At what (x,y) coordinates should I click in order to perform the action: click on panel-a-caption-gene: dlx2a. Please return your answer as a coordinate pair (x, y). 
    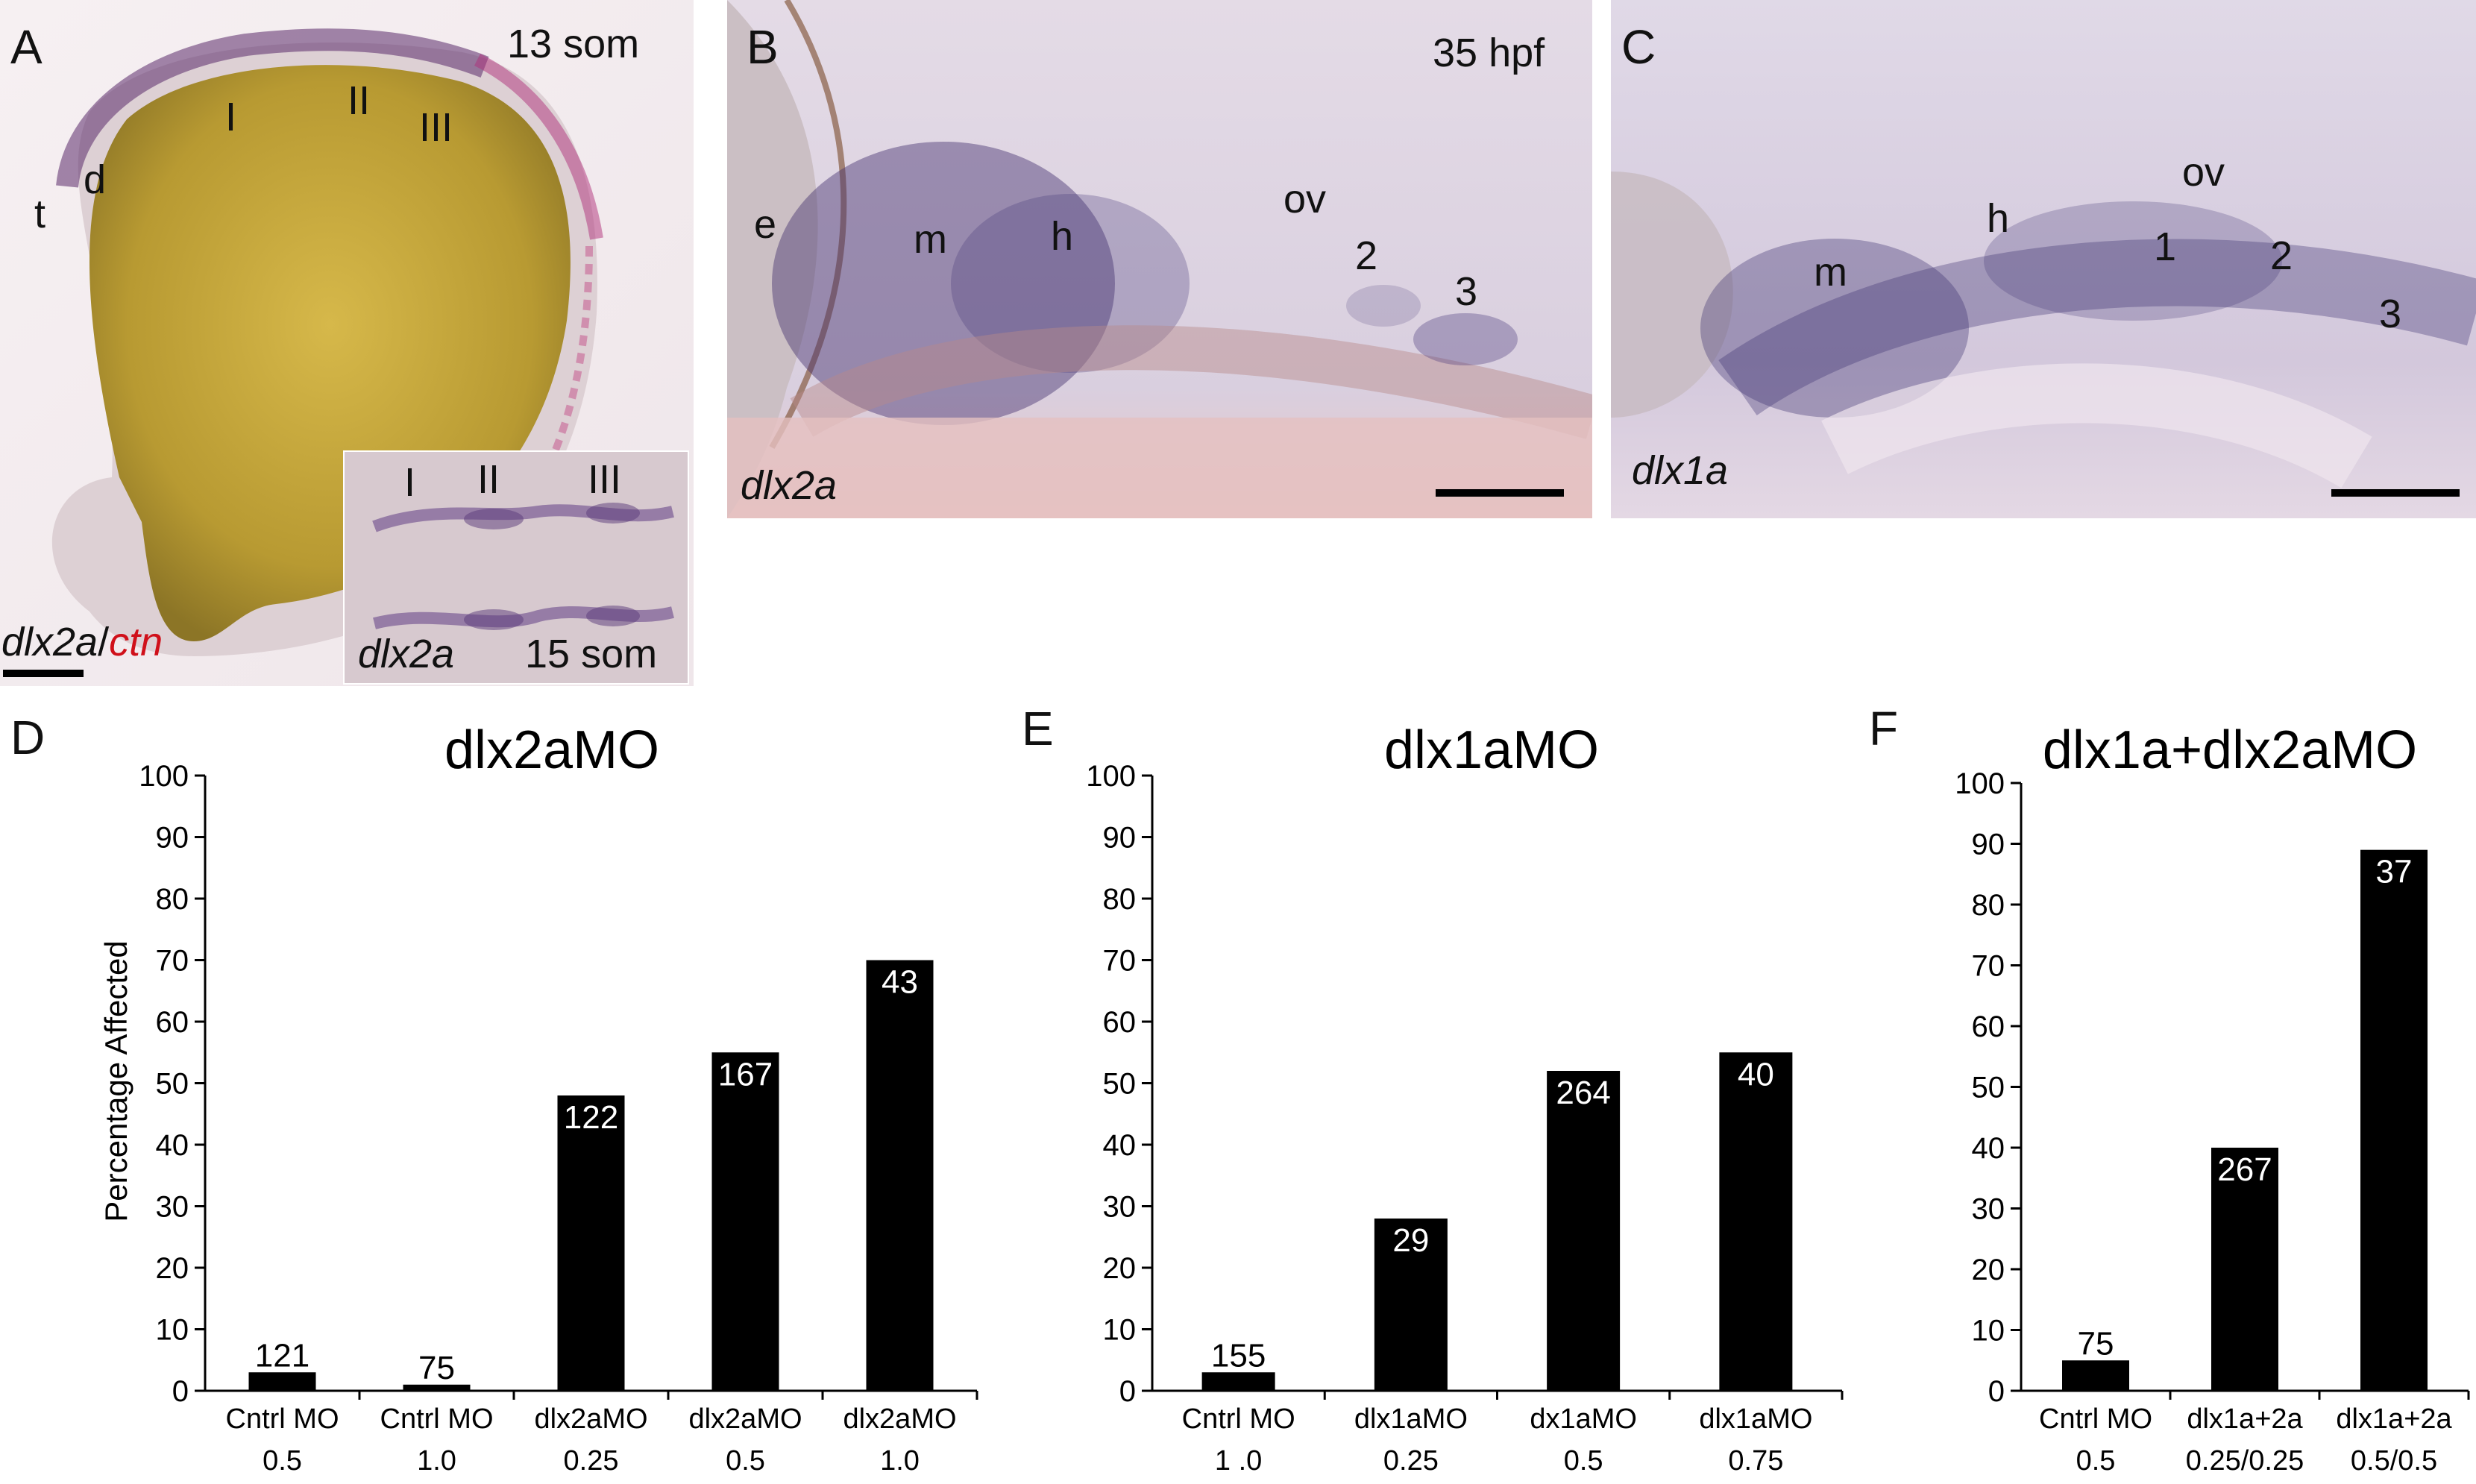
    Looking at the image, I should click on (49, 642).